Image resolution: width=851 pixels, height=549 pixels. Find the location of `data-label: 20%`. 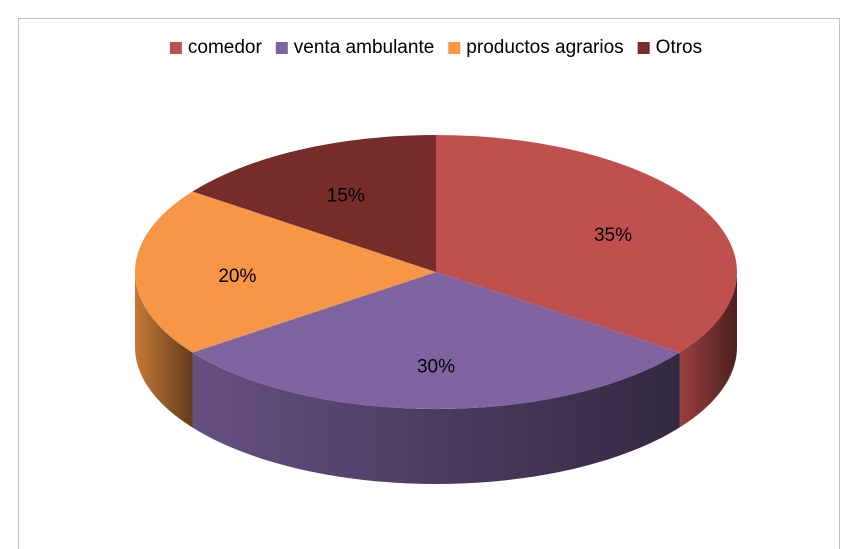

data-label: 20% is located at coordinates (237, 276).